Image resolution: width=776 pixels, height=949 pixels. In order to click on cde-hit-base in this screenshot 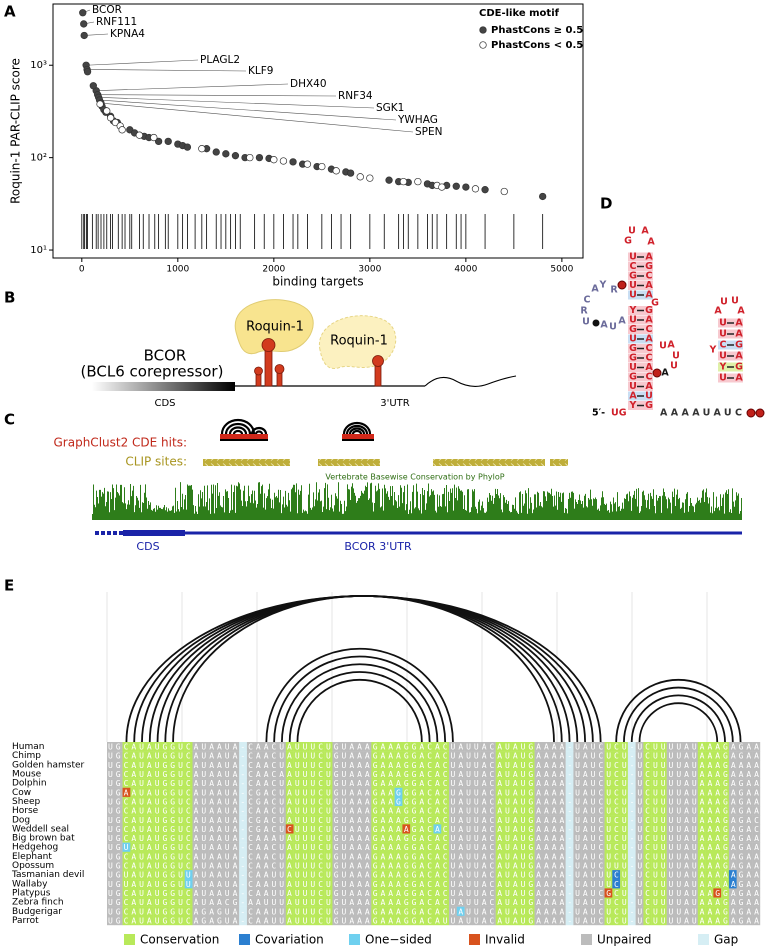, I will do `click(244, 440)`.